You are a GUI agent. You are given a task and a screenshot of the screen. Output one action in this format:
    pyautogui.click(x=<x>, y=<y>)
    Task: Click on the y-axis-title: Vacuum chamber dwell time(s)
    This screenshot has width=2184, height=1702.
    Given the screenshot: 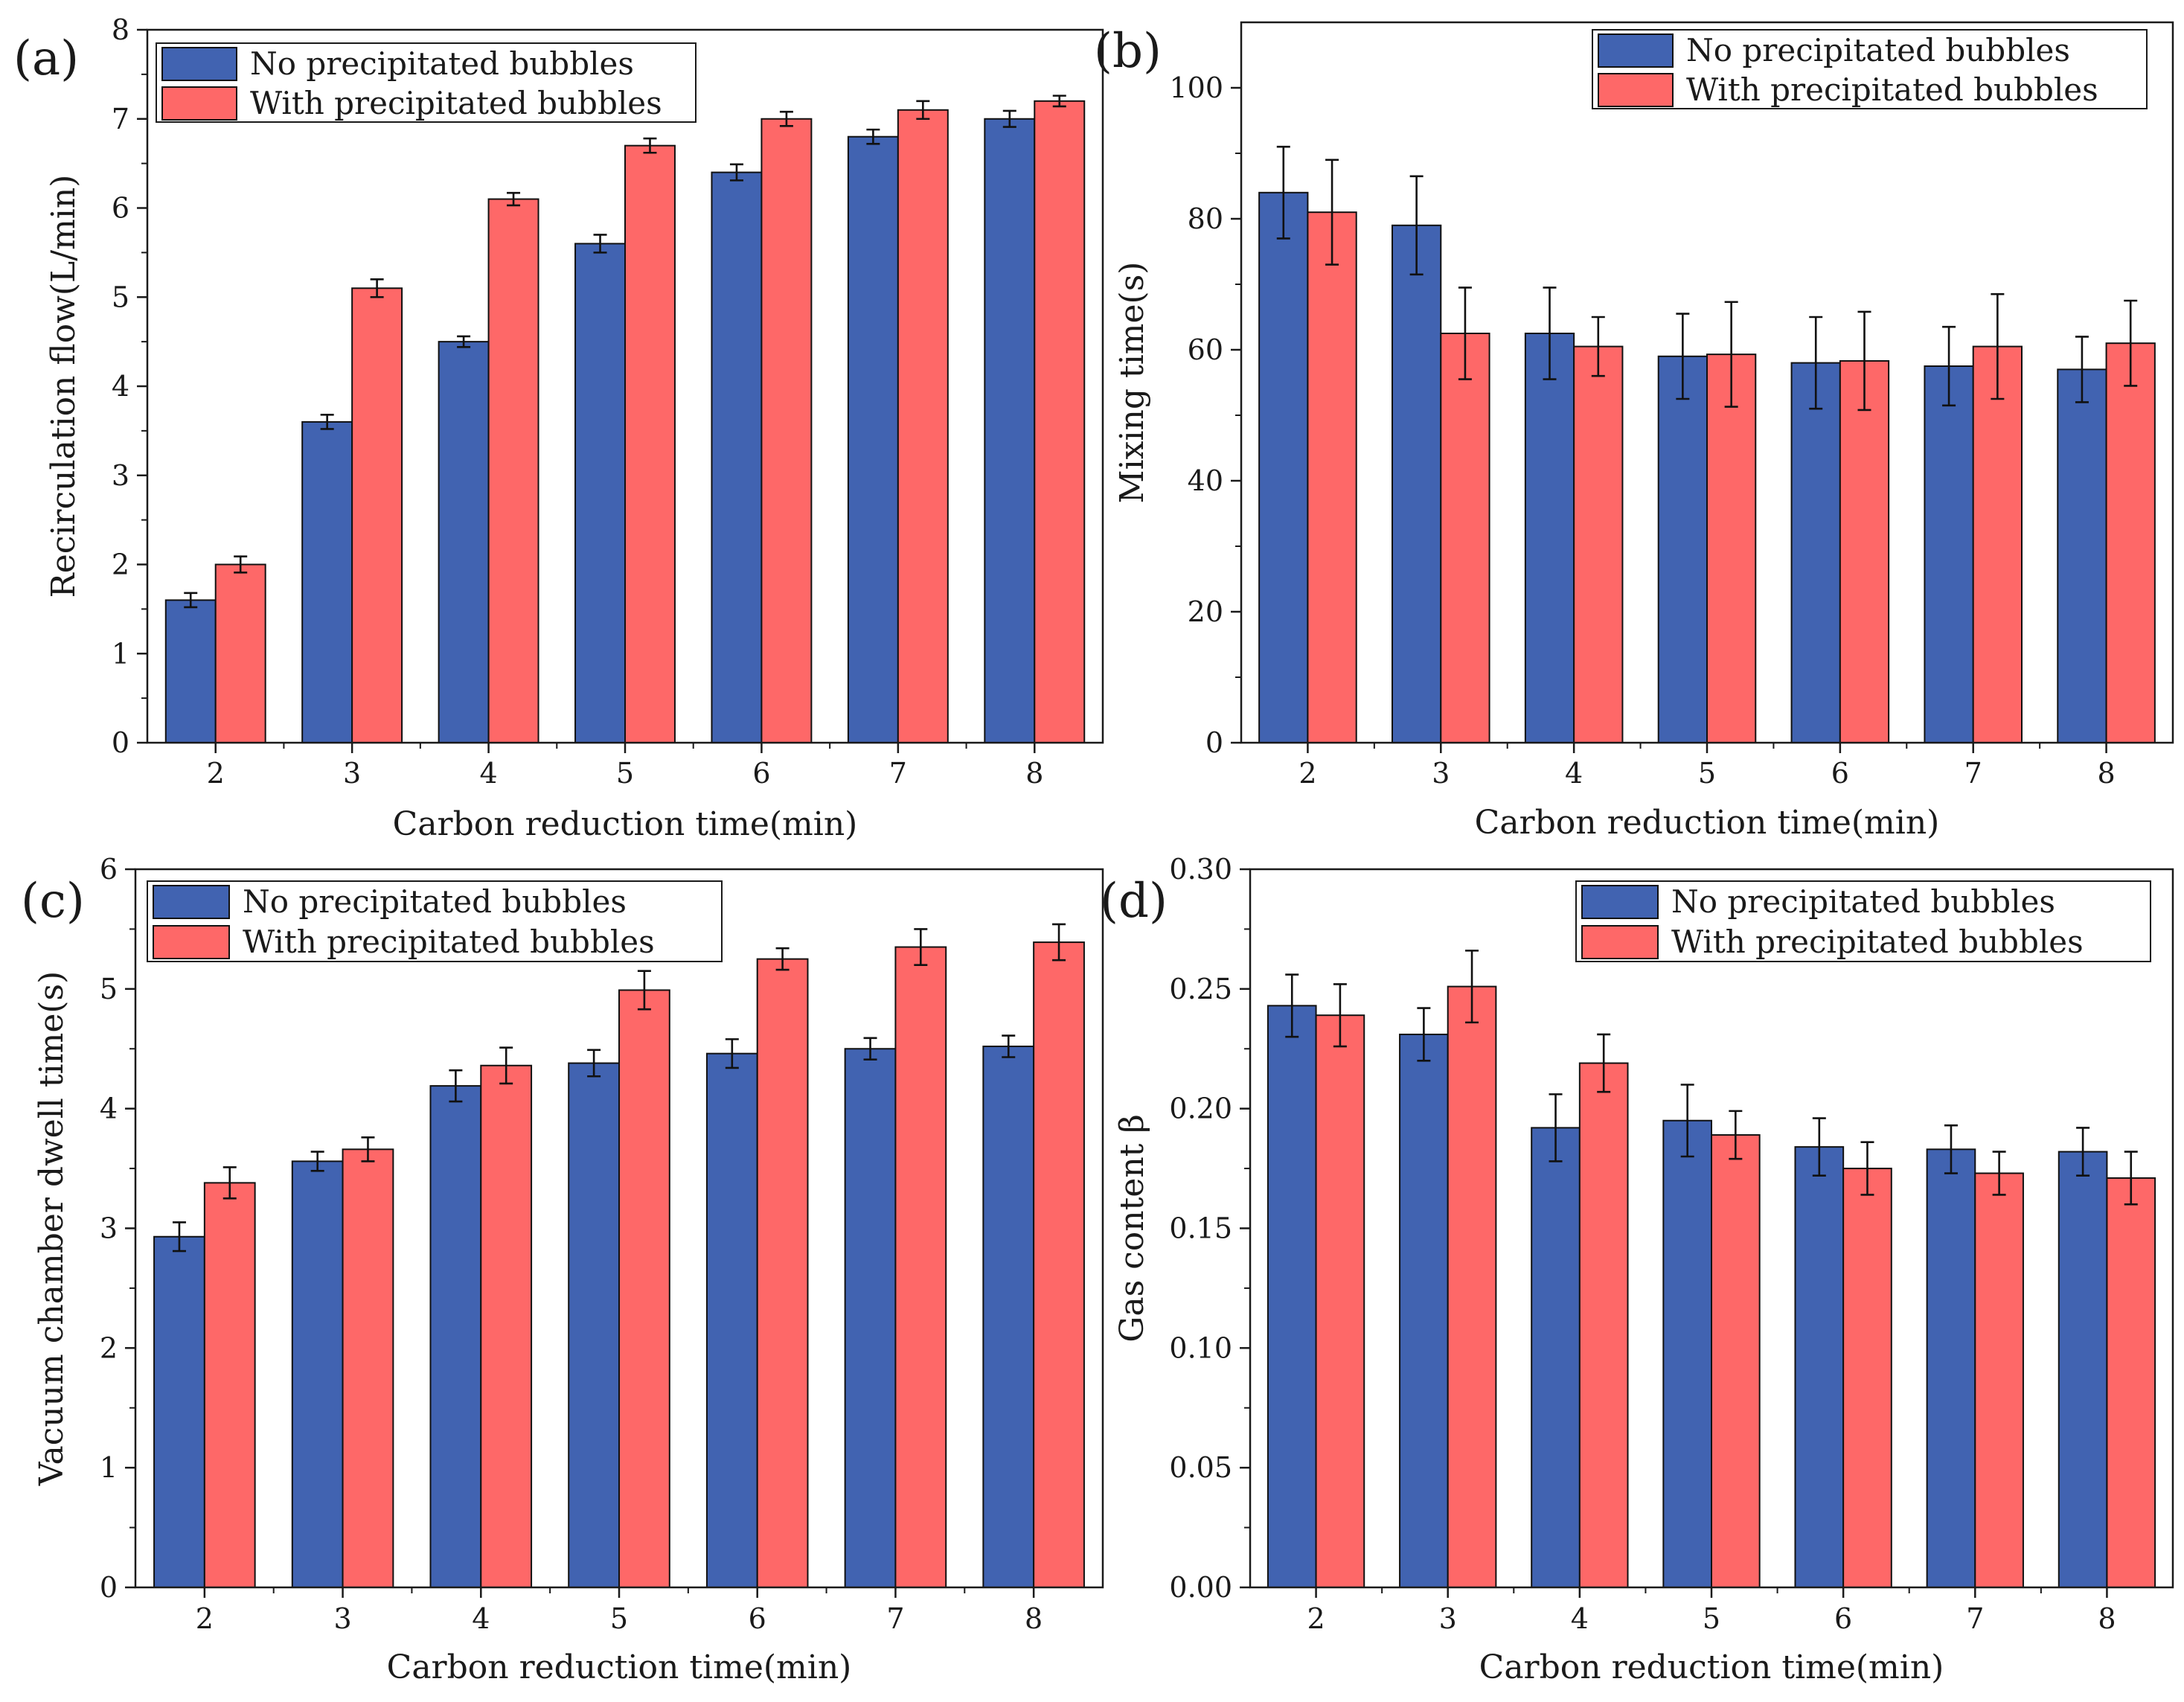 What is the action you would take?
    pyautogui.click(x=52, y=1229)
    